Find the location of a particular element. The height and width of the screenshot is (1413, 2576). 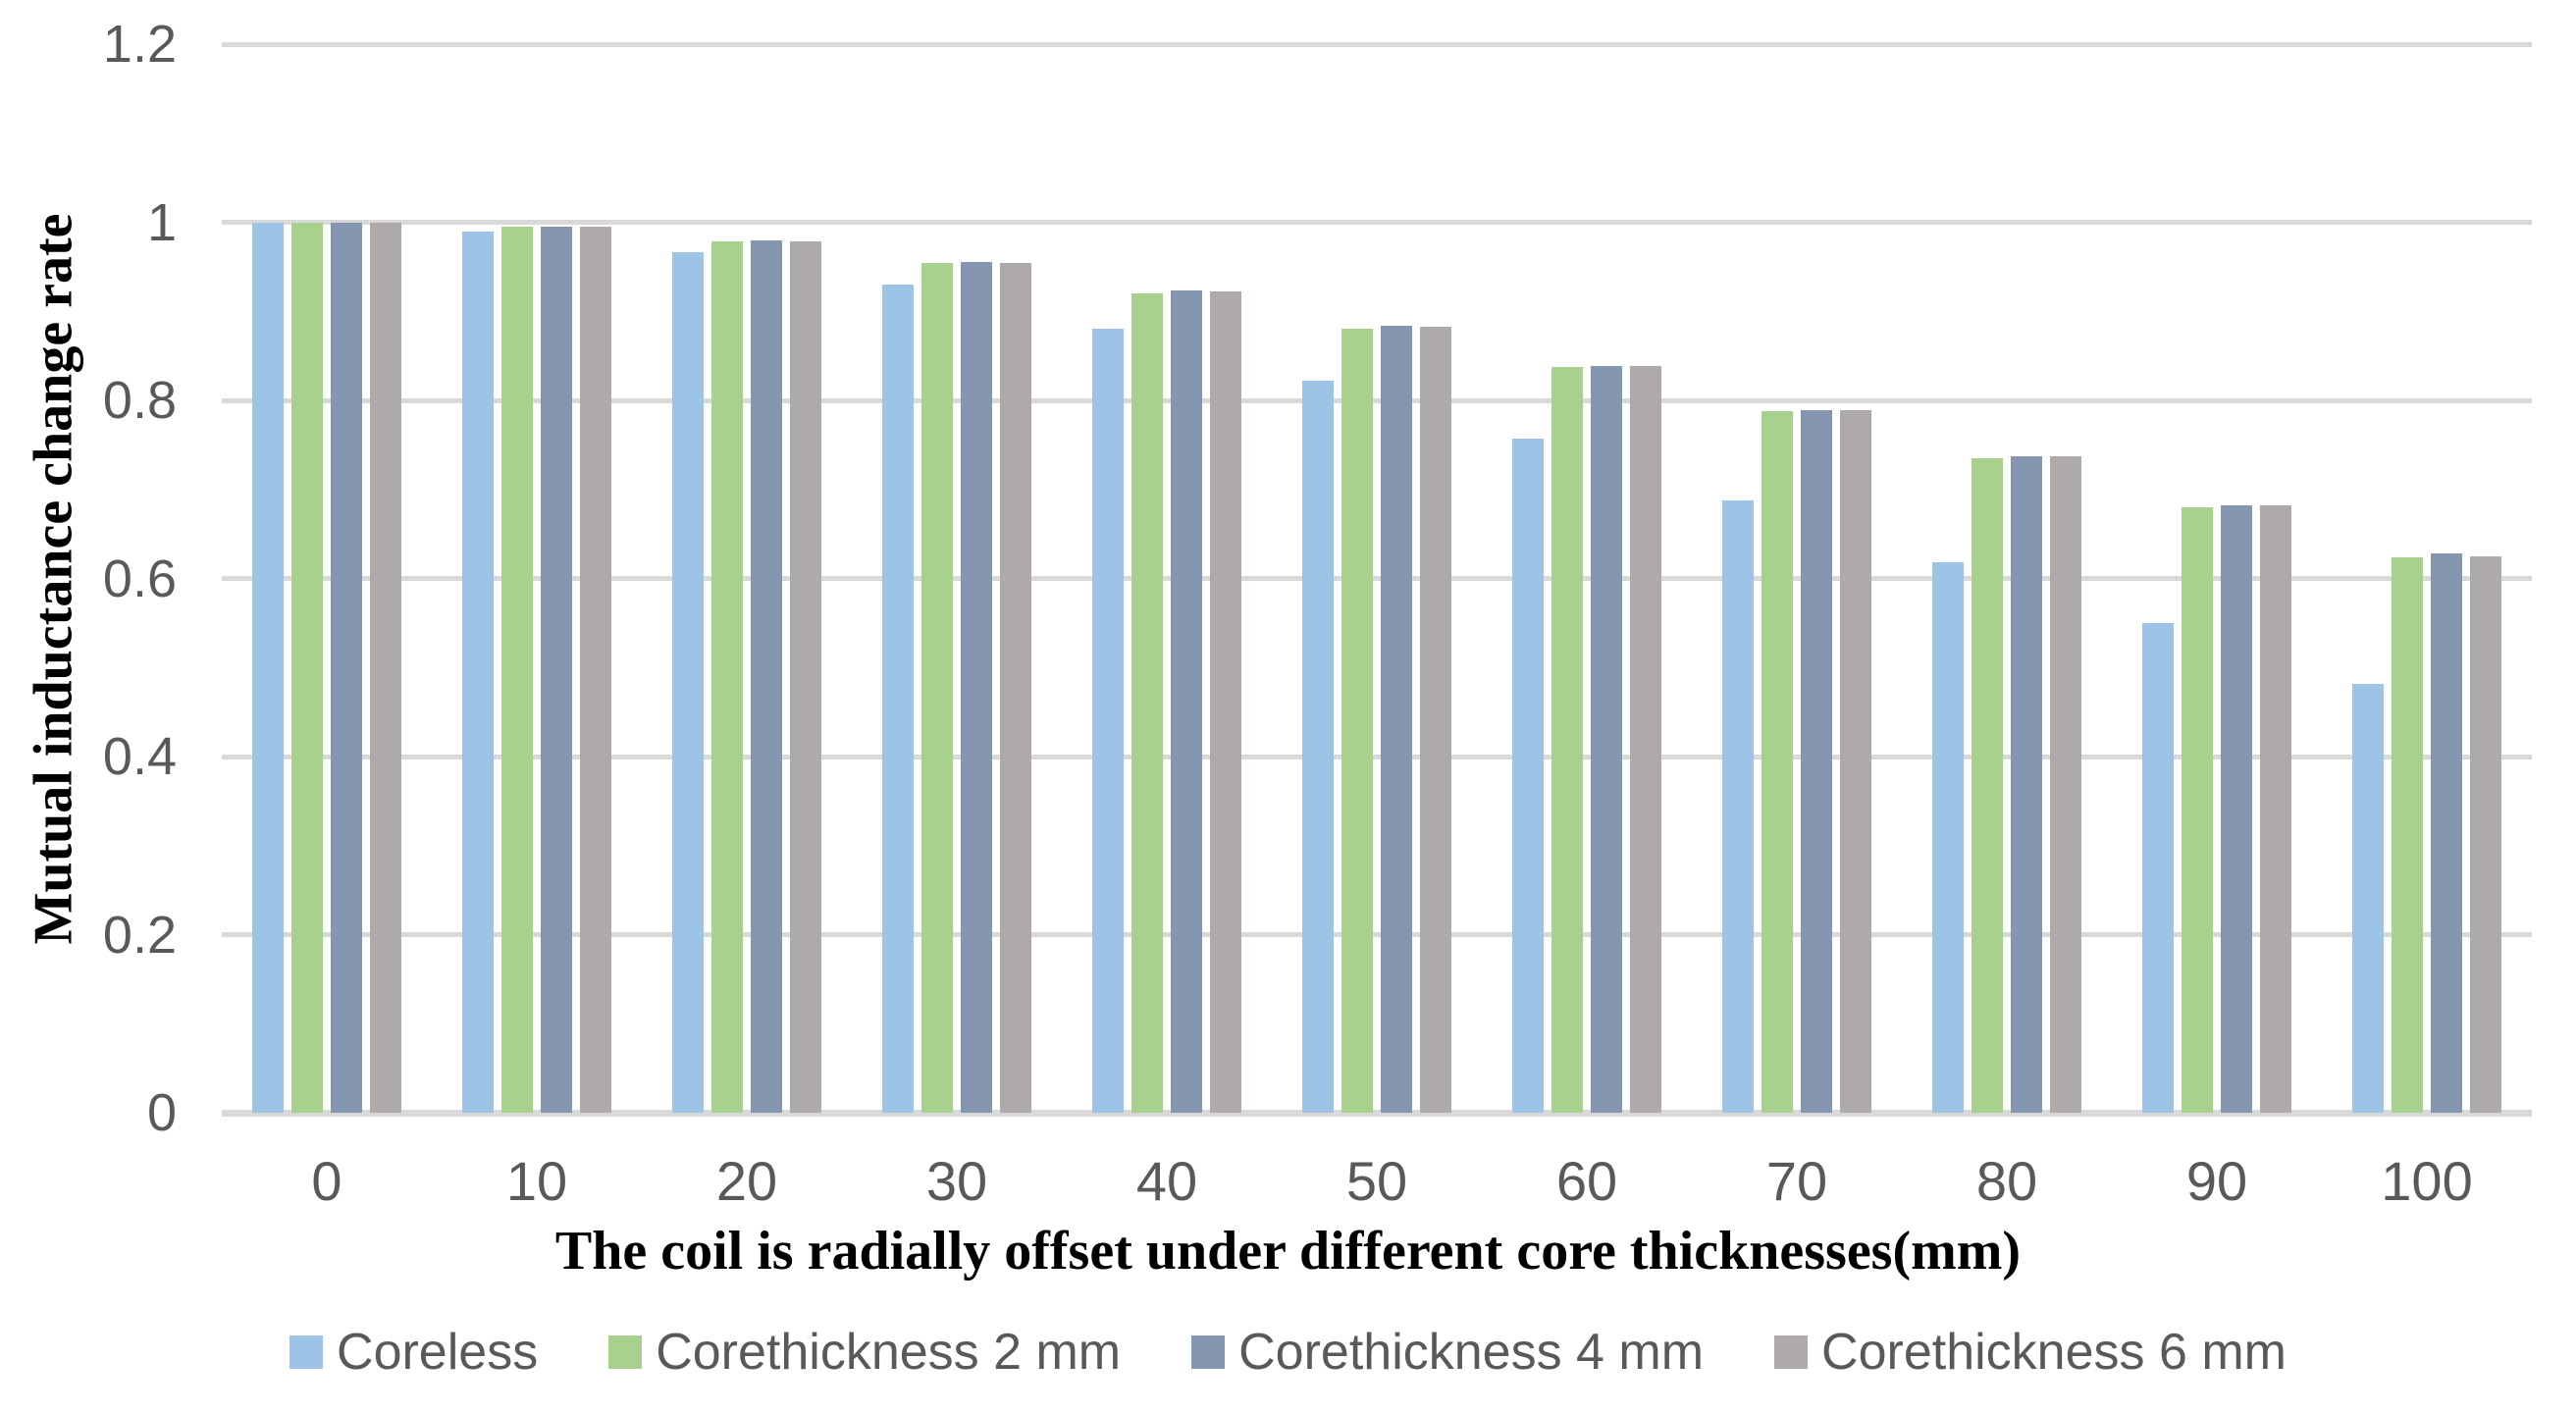

bar-corethickness-2-mm-x100 is located at coordinates (2407, 834).